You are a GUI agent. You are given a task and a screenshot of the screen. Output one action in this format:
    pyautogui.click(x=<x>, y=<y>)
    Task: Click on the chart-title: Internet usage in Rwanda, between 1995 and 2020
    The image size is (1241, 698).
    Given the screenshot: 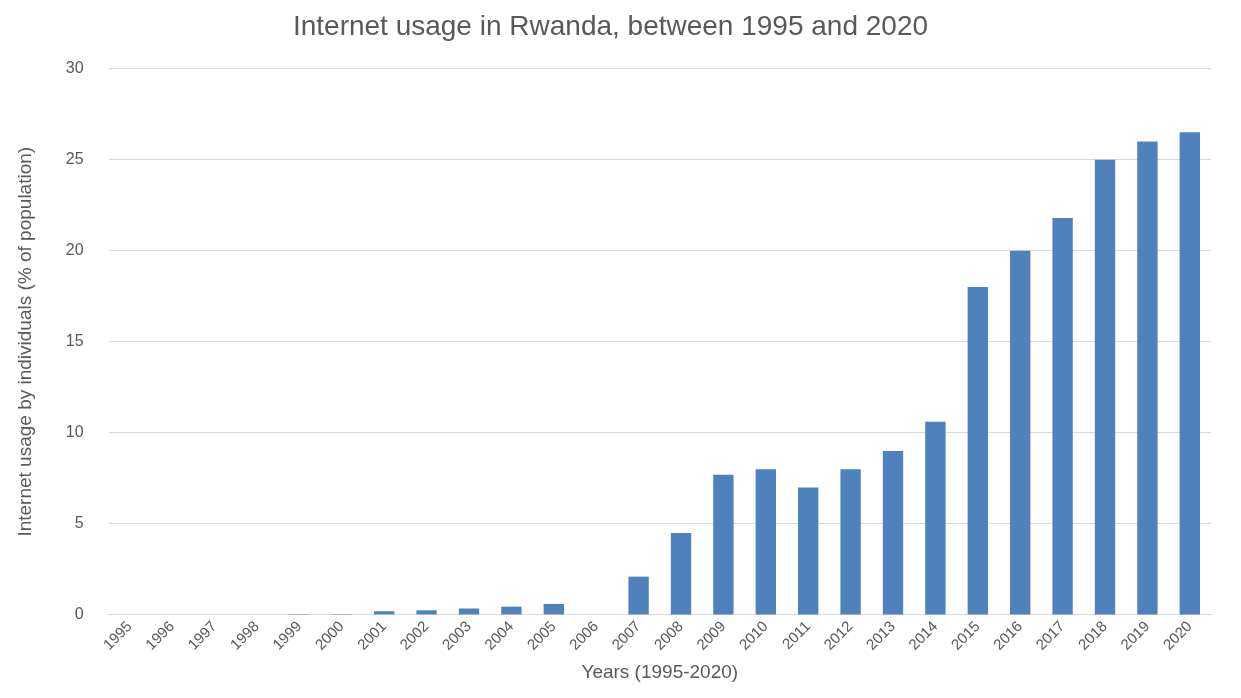 What is the action you would take?
    pyautogui.click(x=610, y=25)
    